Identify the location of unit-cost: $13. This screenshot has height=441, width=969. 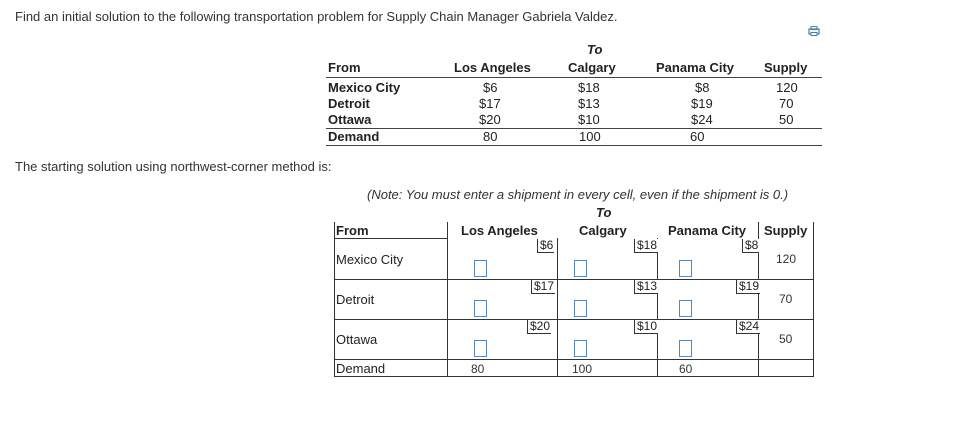
(646, 287).